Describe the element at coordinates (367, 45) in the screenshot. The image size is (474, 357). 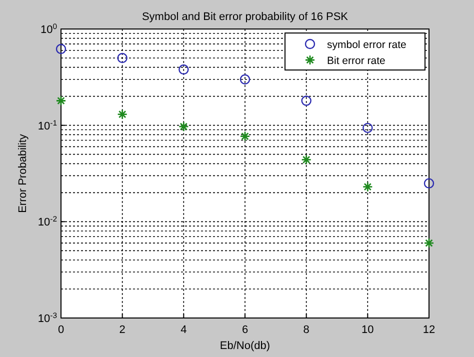
I see `legend-label: symbol error rate` at that location.